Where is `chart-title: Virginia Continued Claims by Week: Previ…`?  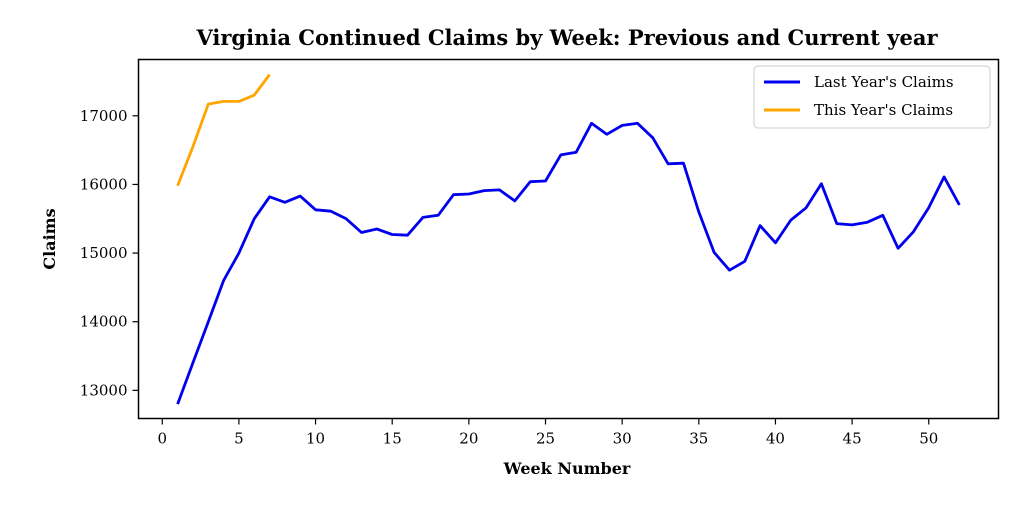
chart-title: Virginia Continued Claims by Week: Previ… is located at coordinates (566, 37).